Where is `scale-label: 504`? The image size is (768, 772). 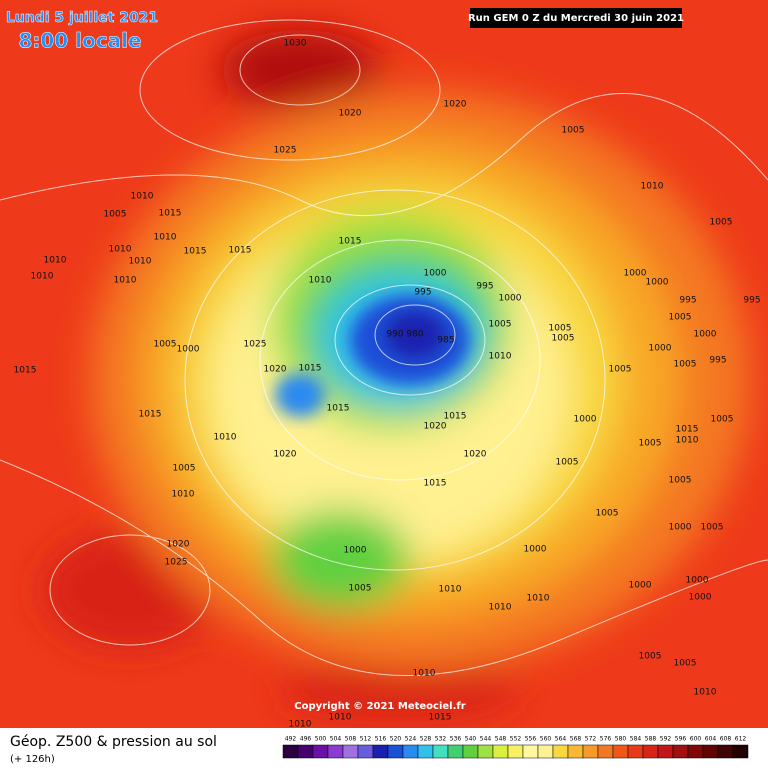
scale-label: 504 is located at coordinates (336, 739).